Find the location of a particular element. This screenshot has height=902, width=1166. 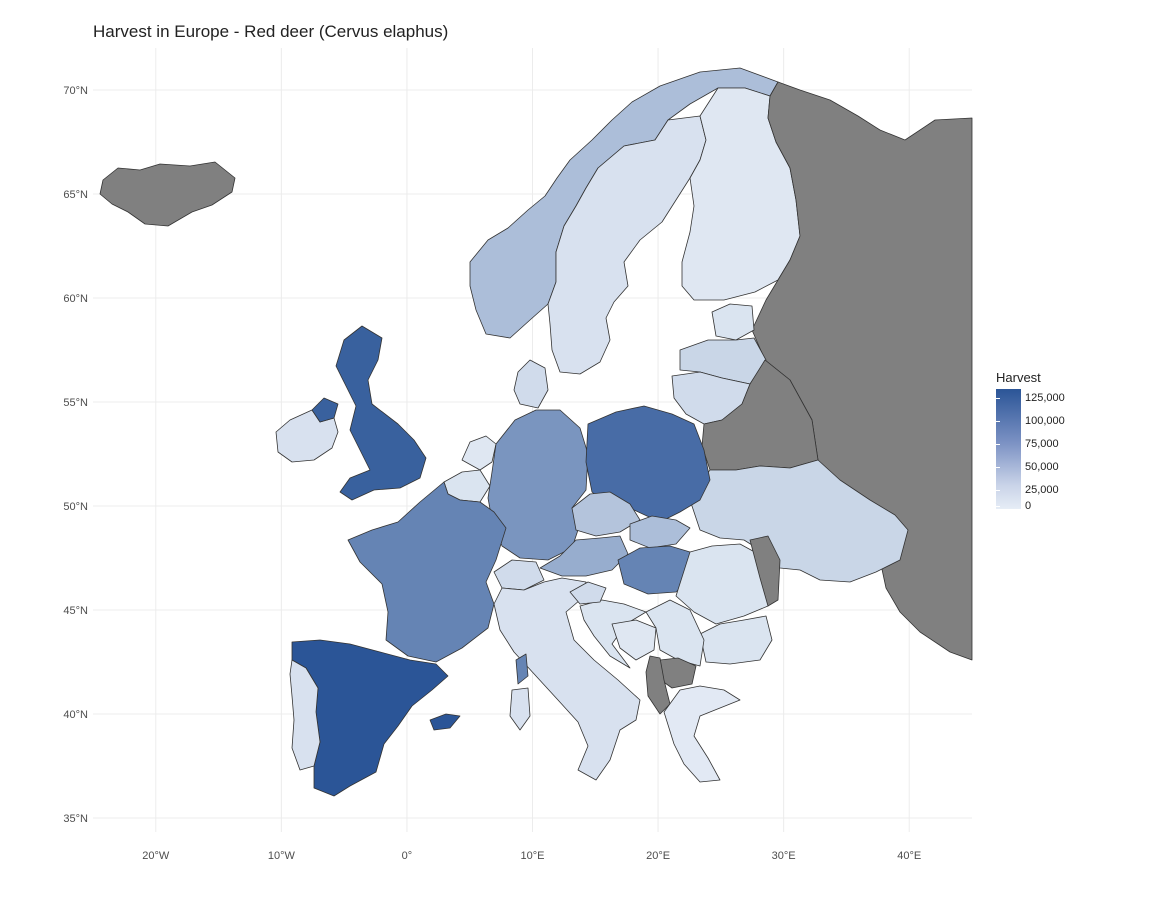

legend-tick-label: 25,000 is located at coordinates (1042, 489).